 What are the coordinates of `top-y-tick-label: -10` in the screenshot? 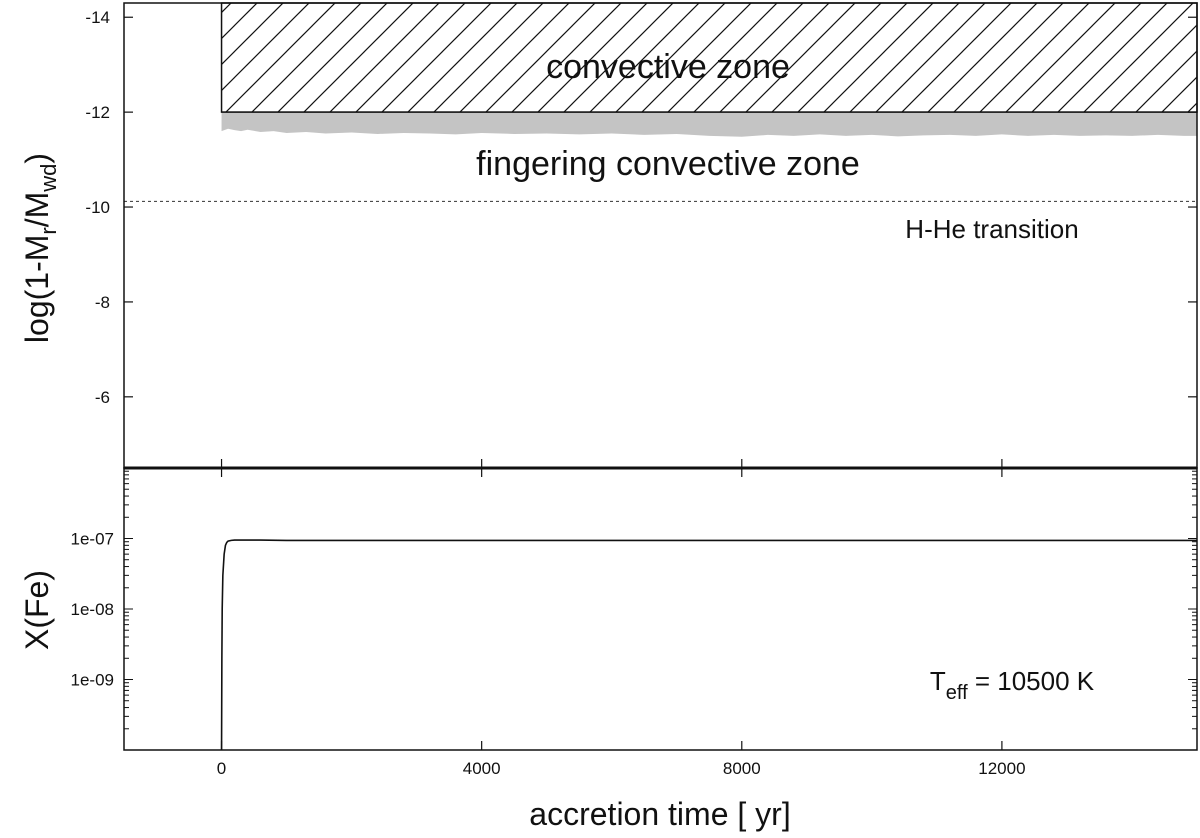 It's located at (97, 207).